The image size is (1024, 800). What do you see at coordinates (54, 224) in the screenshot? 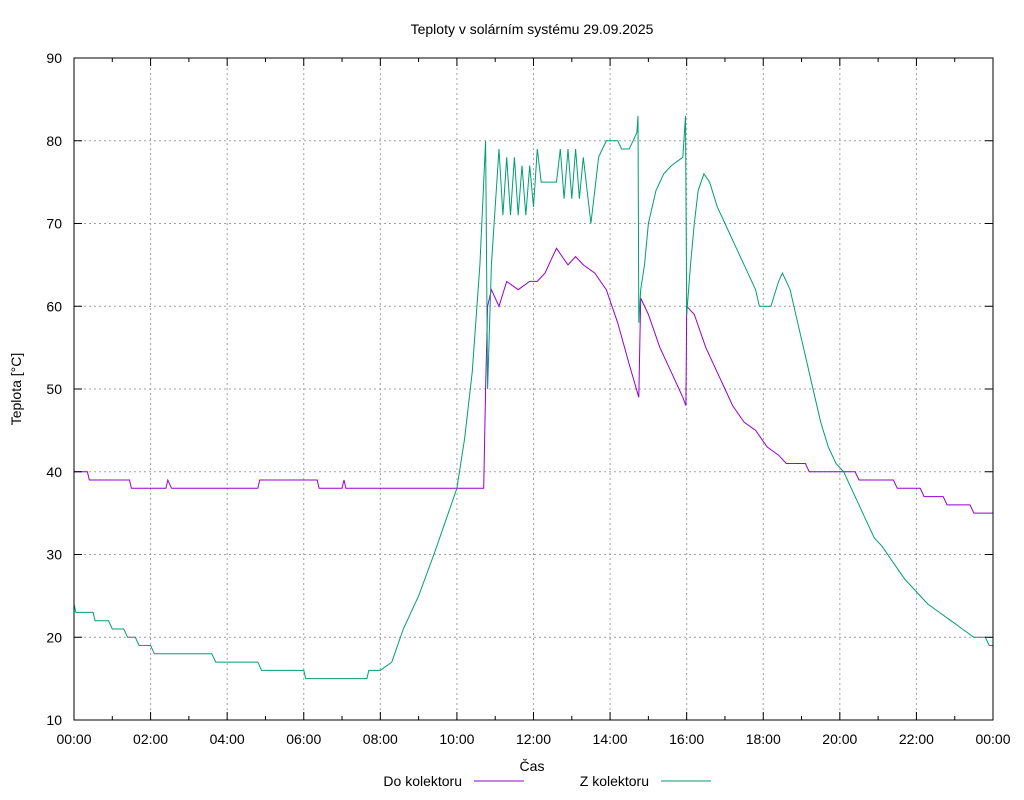
I see `y-tick-label: 70` at bounding box center [54, 224].